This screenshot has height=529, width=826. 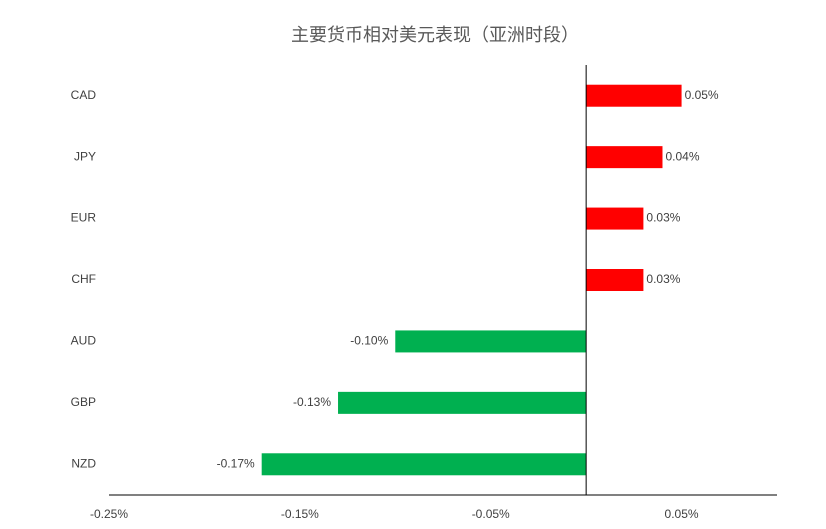 What do you see at coordinates (435, 35) in the screenshot?
I see `chart-title: 主要货币相对美元表现（亚洲时段）` at bounding box center [435, 35].